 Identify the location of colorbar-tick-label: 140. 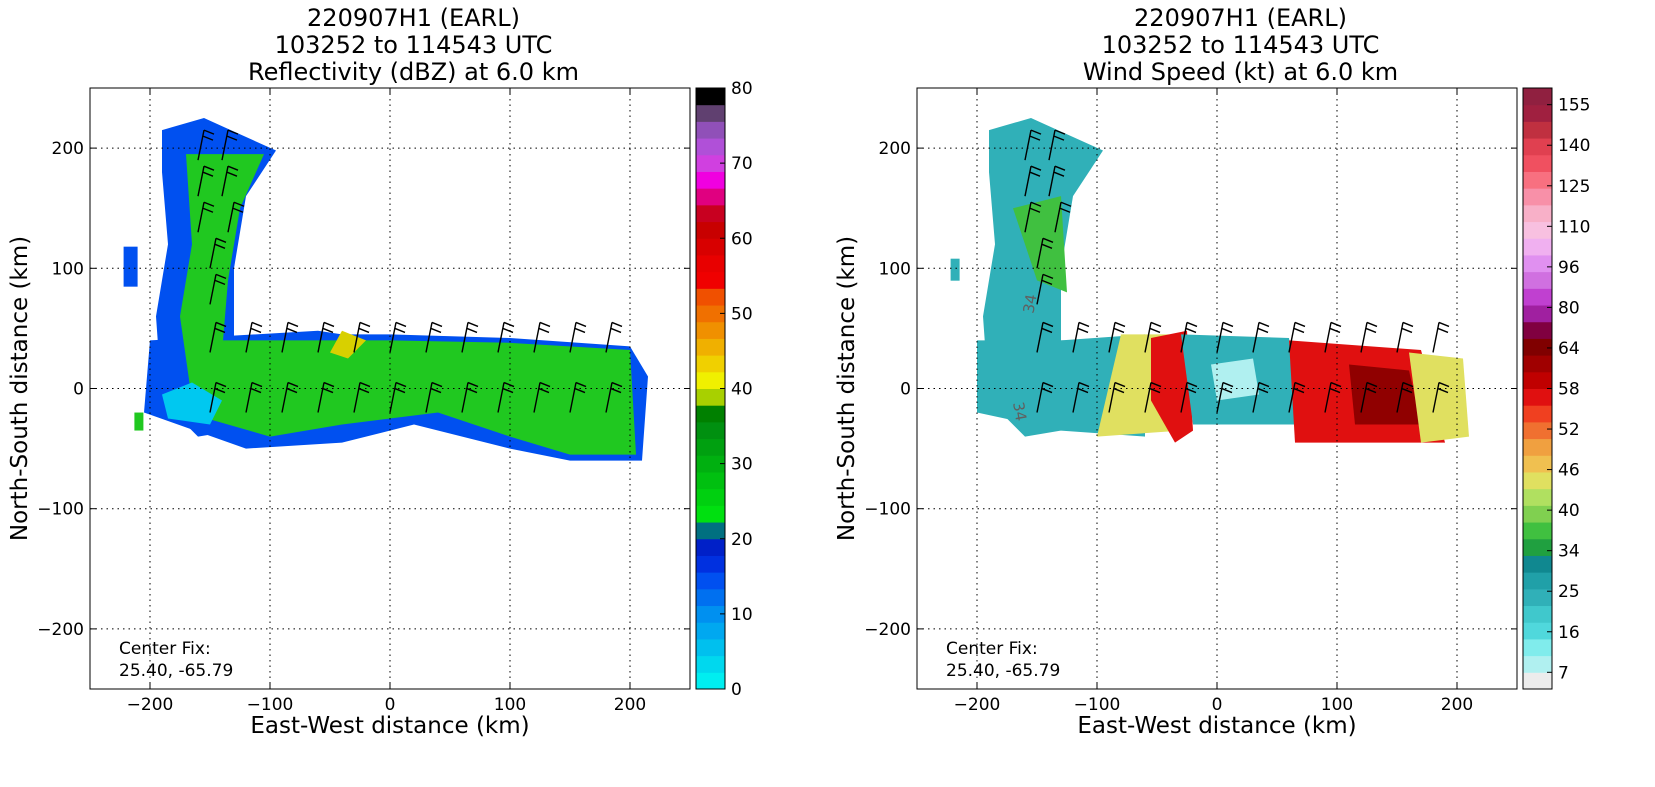
(1574, 146).